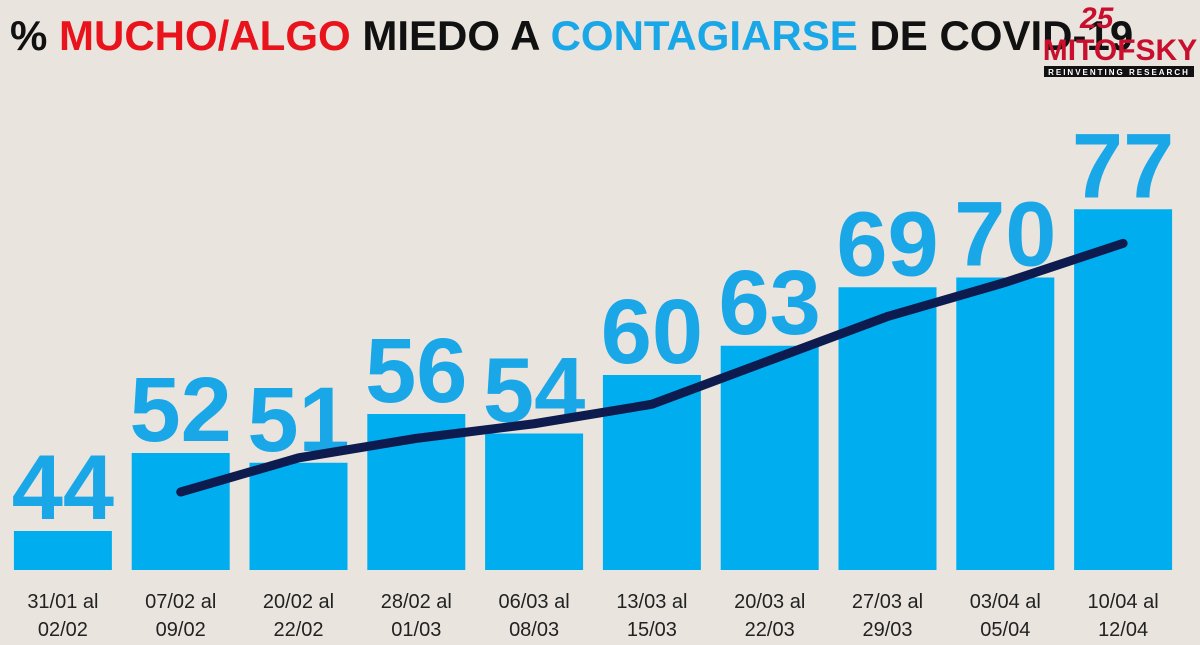 This screenshot has width=1200, height=645. Describe the element at coordinates (298, 630) in the screenshot. I see `x-tick-label: 22/02` at that location.